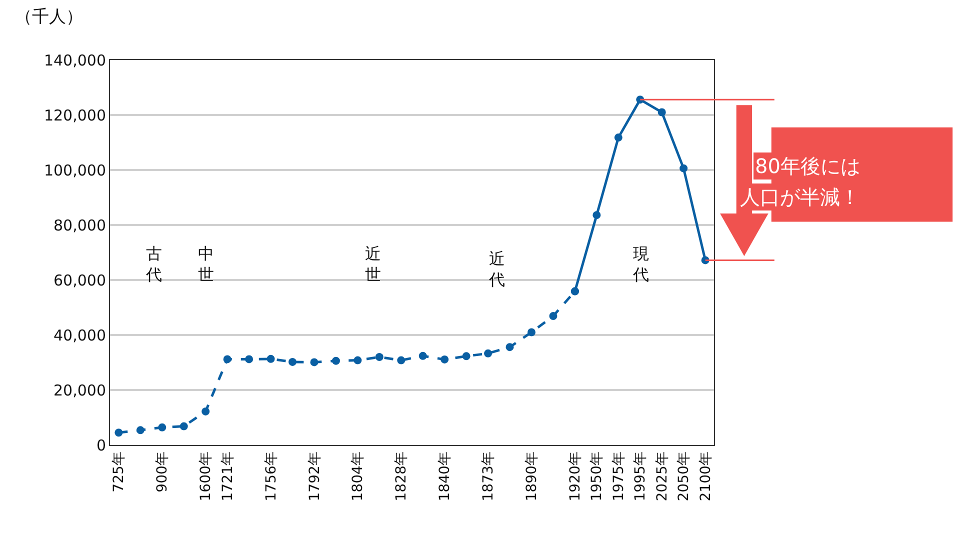 The width and height of the screenshot is (959, 540). I want to click on x-tick-label: 1804年, so click(358, 477).